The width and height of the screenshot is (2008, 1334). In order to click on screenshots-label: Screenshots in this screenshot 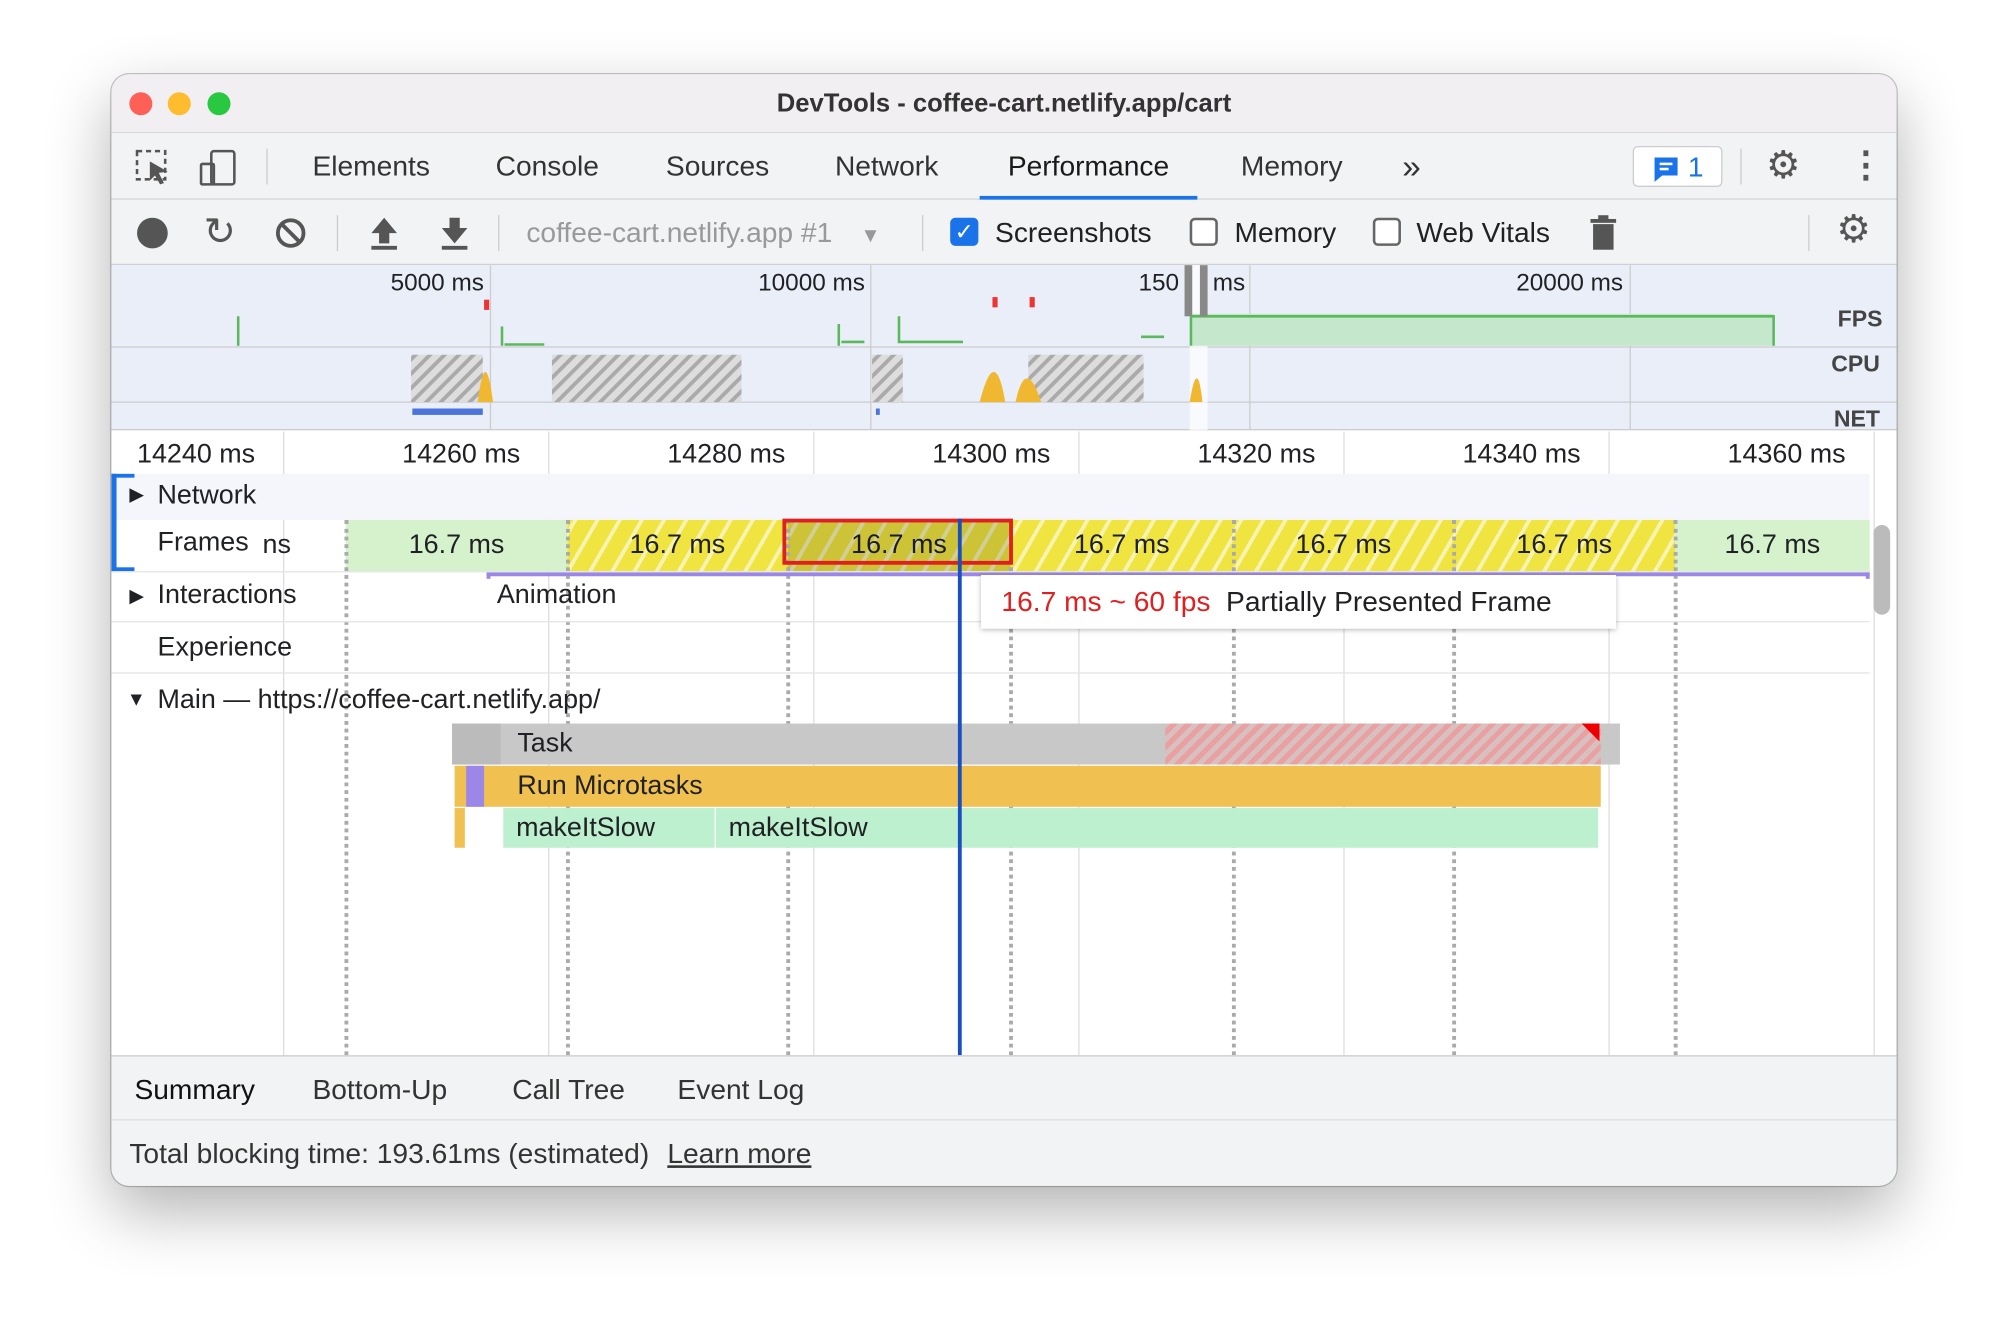, I will do `click(1073, 232)`.